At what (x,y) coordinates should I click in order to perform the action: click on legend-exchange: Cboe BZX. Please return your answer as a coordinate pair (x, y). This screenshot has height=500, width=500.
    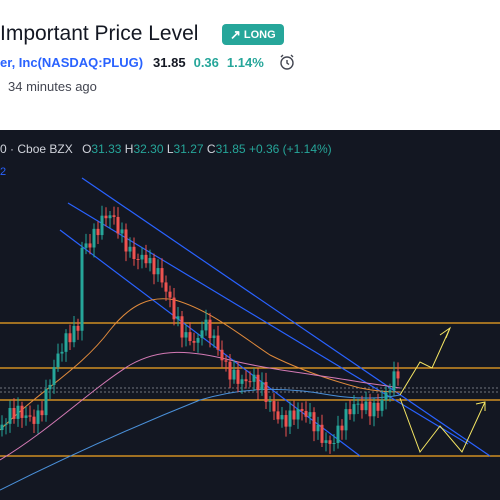
    Looking at the image, I should click on (45, 149).